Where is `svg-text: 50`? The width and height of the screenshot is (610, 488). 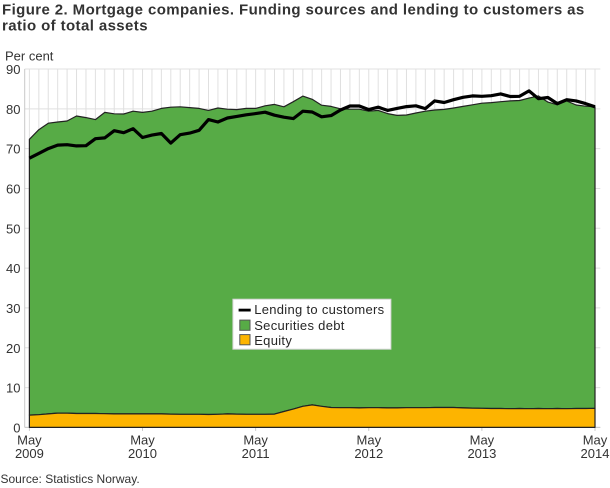 svg-text: 50 is located at coordinates (13, 228).